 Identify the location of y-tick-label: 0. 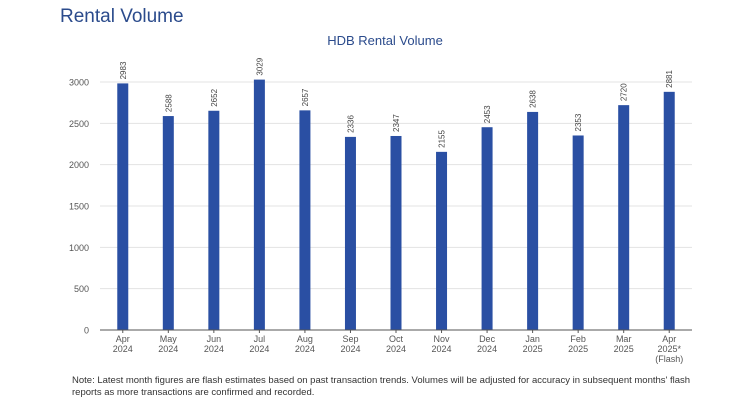
(86, 331).